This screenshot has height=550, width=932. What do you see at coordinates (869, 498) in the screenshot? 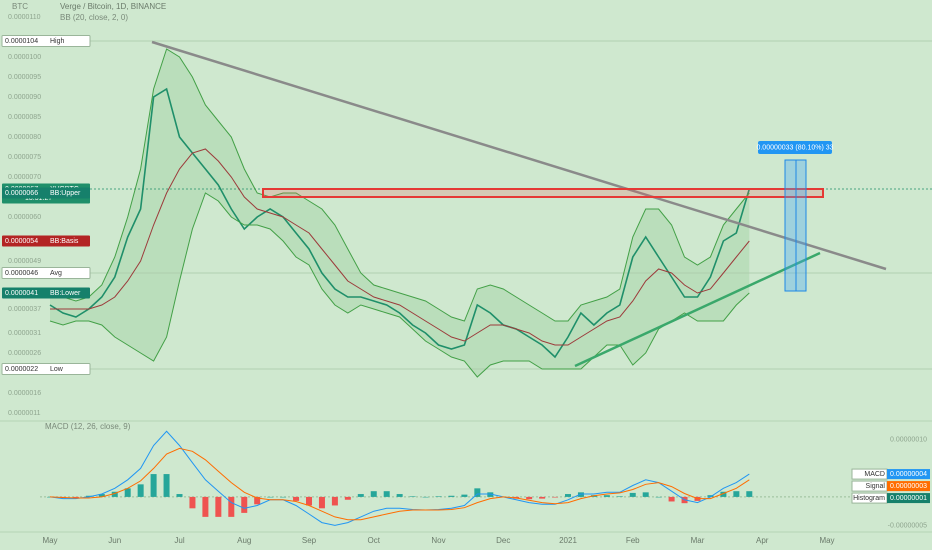
I see `macd-badge-name: Histogram` at bounding box center [869, 498].